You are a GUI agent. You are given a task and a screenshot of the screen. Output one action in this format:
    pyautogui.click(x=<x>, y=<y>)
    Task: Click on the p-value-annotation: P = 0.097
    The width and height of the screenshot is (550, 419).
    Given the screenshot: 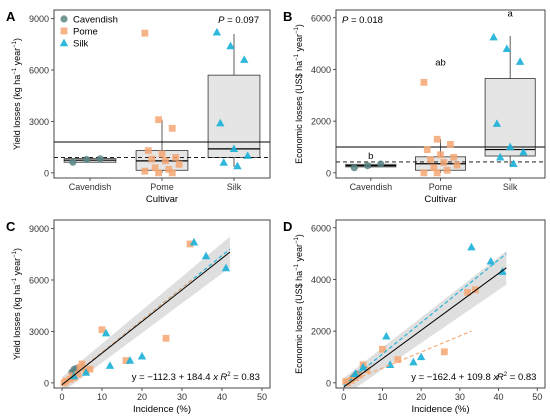 What is the action you would take?
    pyautogui.click(x=238, y=20)
    